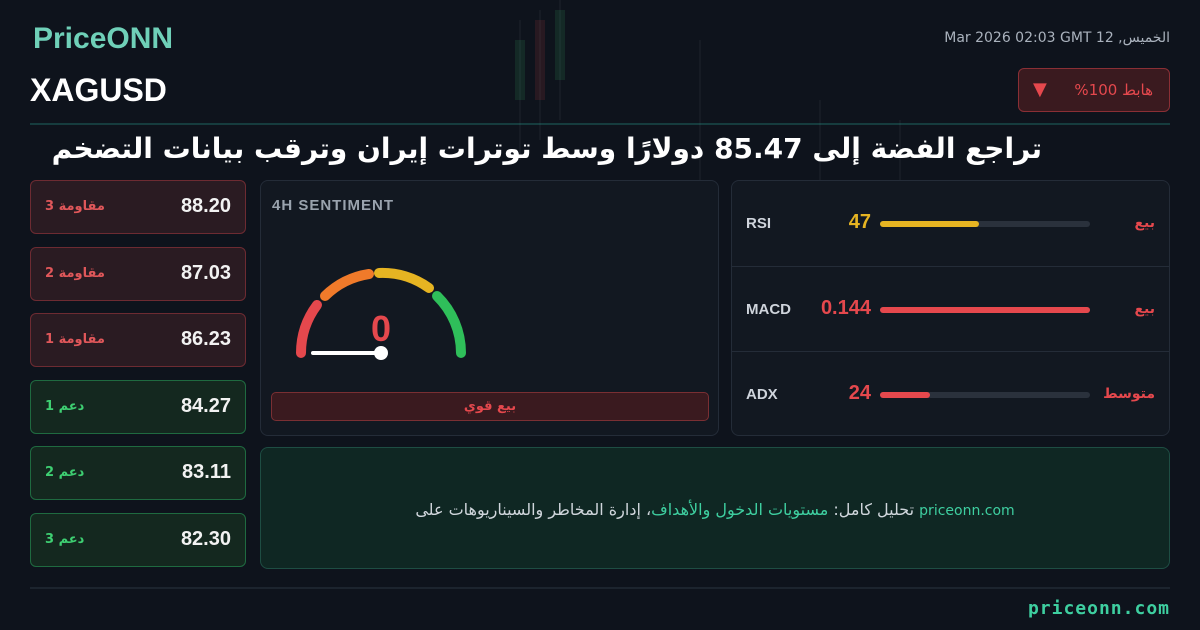 This screenshot has width=1200, height=630. Describe the element at coordinates (65, 473) in the screenshot. I see `level-label: دعم 2` at that location.